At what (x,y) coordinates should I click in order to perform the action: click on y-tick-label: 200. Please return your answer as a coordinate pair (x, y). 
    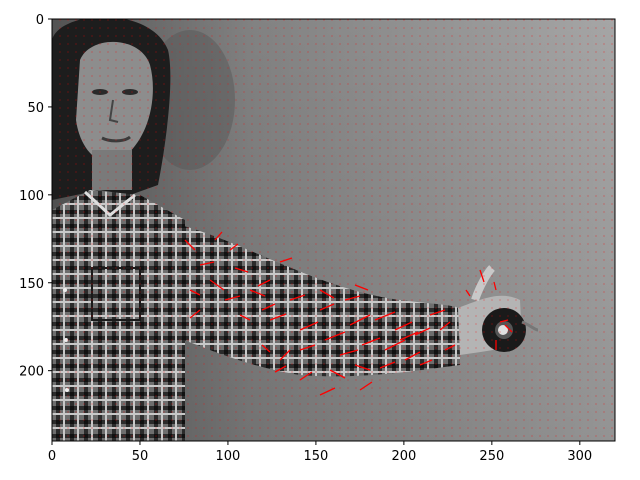
    Looking at the image, I should click on (31, 372).